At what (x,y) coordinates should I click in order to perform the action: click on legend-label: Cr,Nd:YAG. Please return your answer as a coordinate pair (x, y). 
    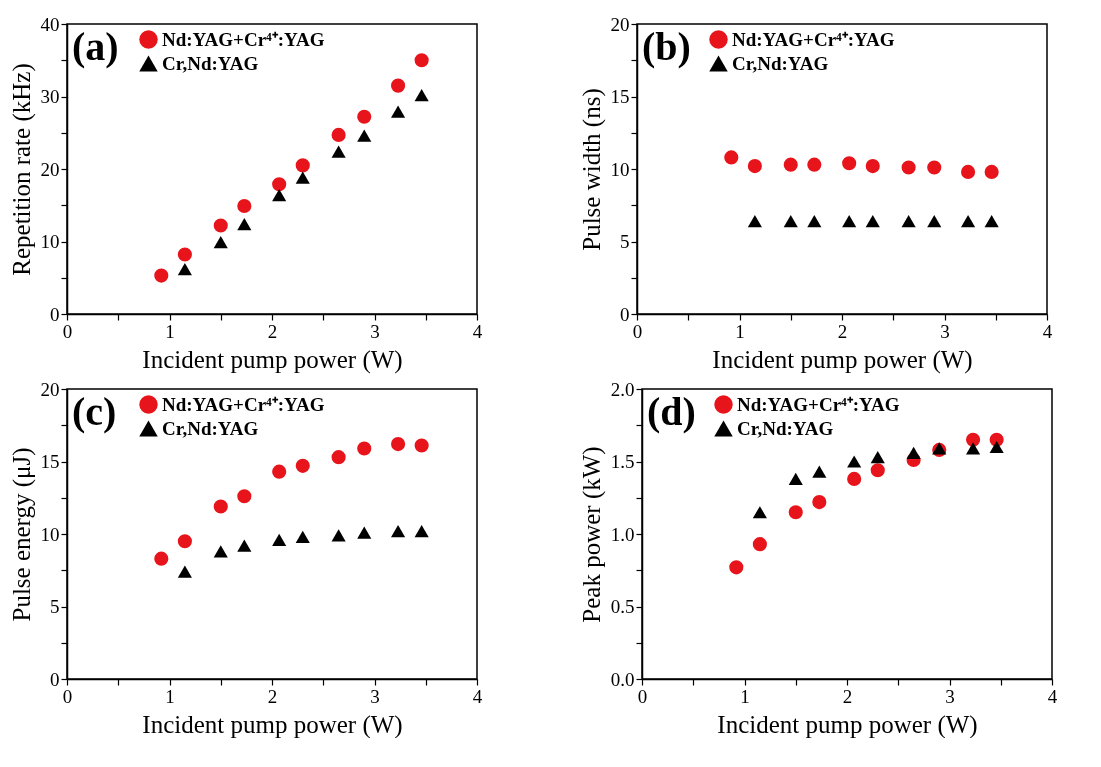
    Looking at the image, I should click on (210, 428).